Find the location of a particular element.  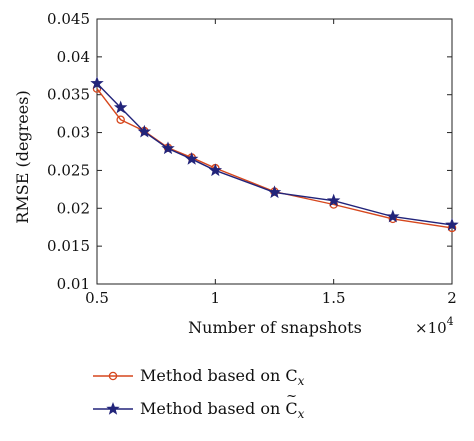

y-axis-label: RMSE (degrees) is located at coordinates (22, 156).